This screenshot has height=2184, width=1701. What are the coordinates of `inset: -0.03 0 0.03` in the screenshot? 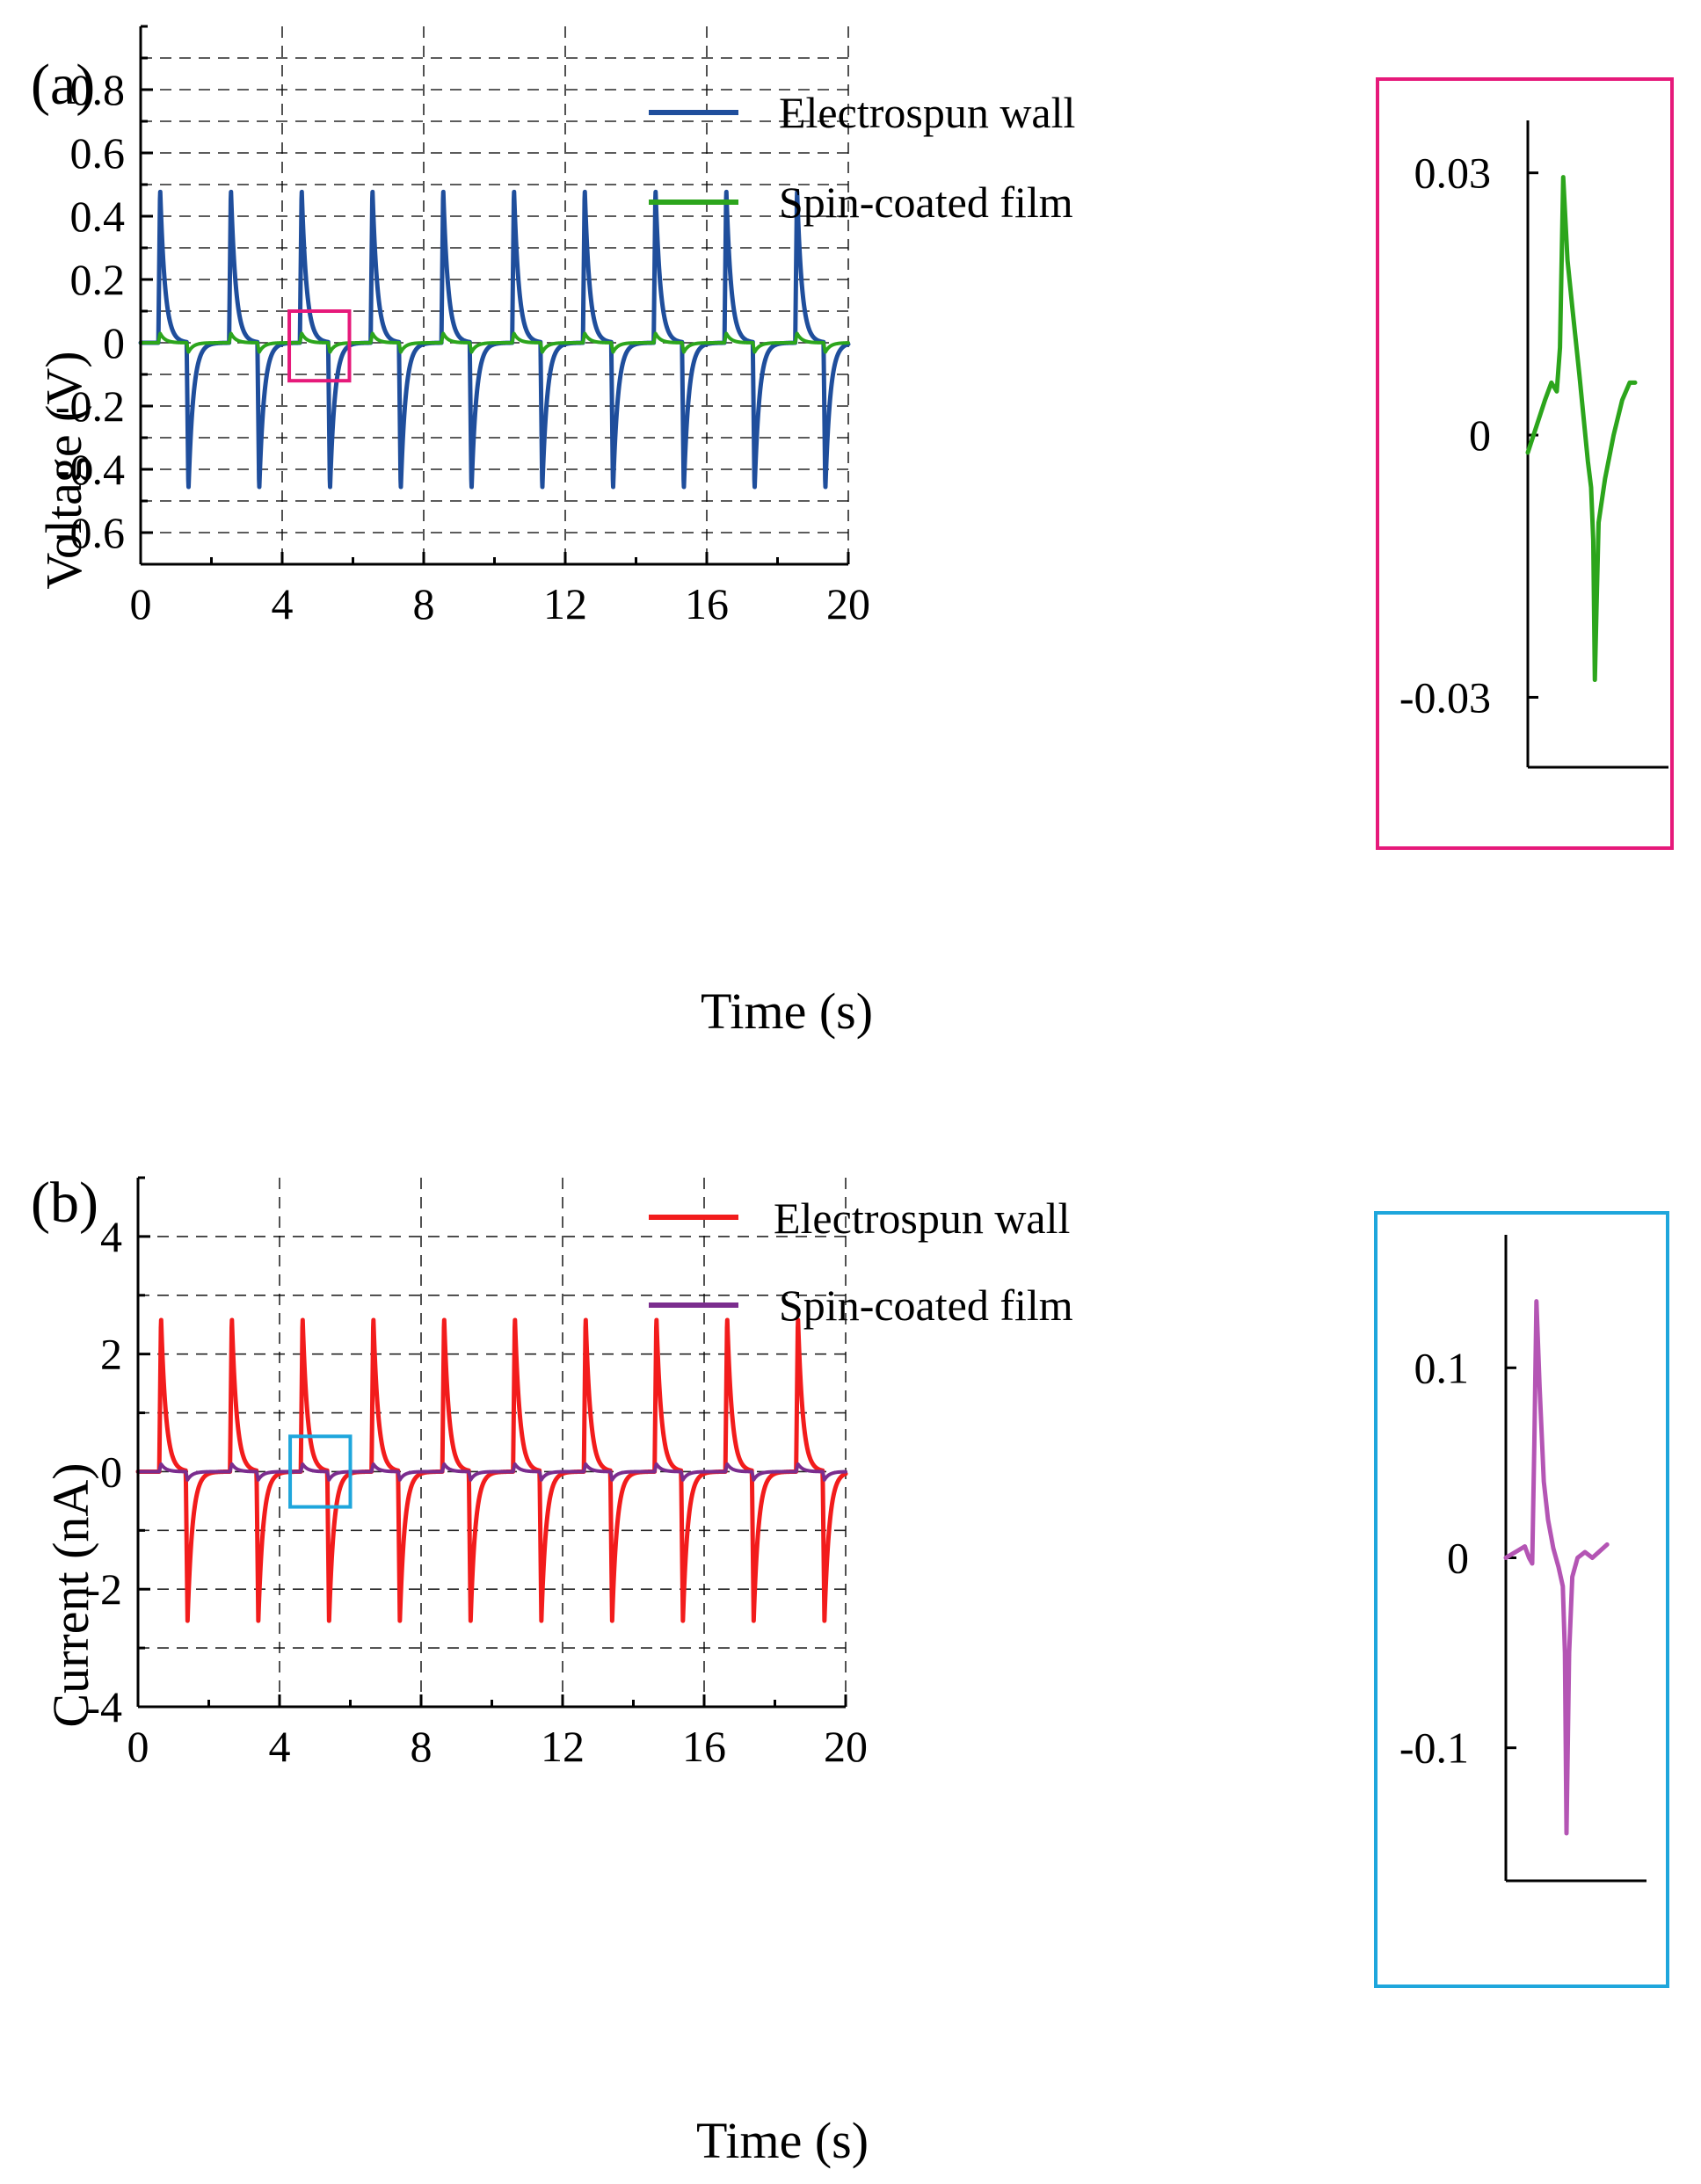 It's located at (1525, 463).